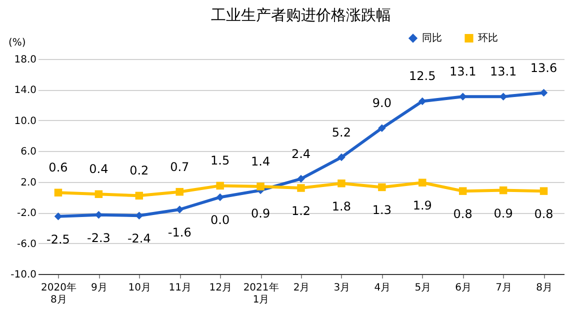 The width and height of the screenshot is (576, 310). Describe the element at coordinates (422, 205) in the screenshot. I see `data-label: 1.9` at that location.